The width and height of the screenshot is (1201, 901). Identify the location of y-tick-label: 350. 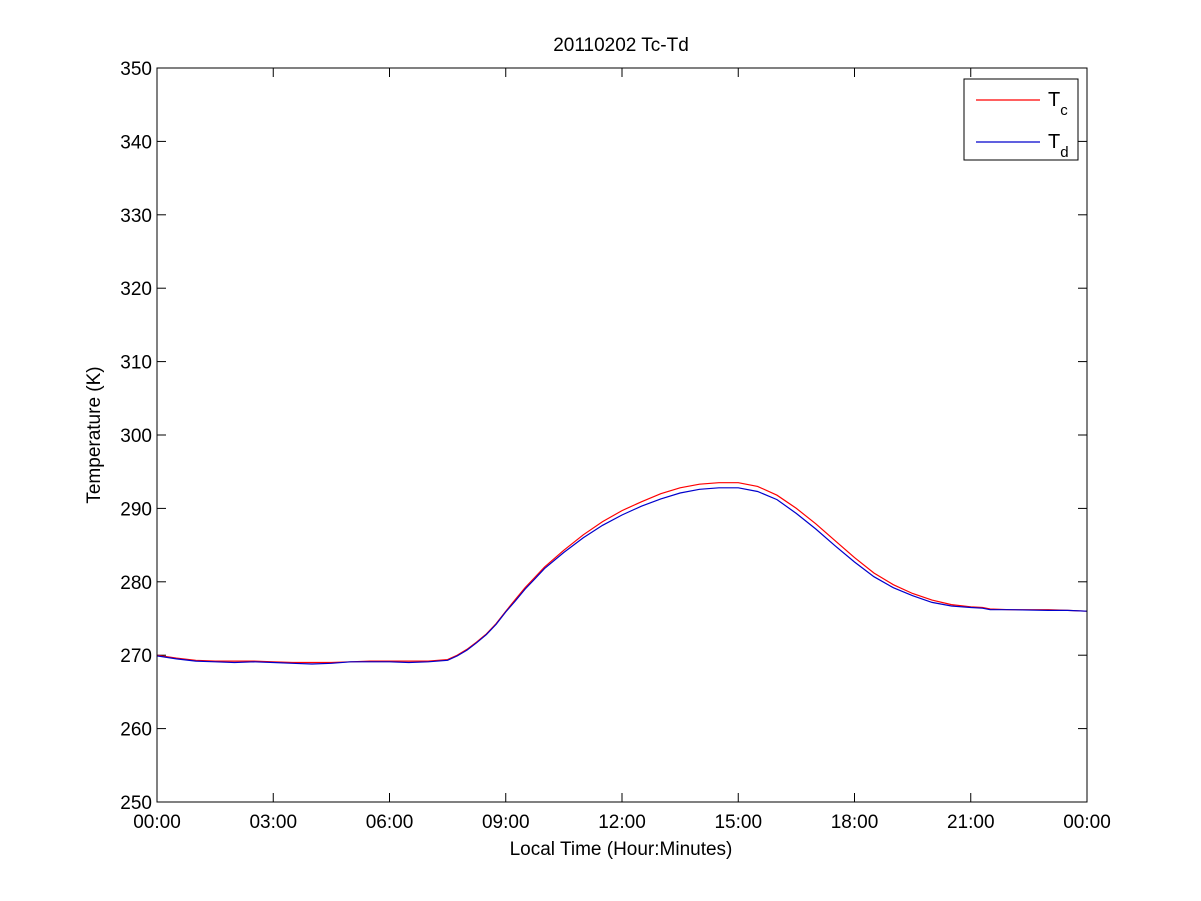
(136, 69).